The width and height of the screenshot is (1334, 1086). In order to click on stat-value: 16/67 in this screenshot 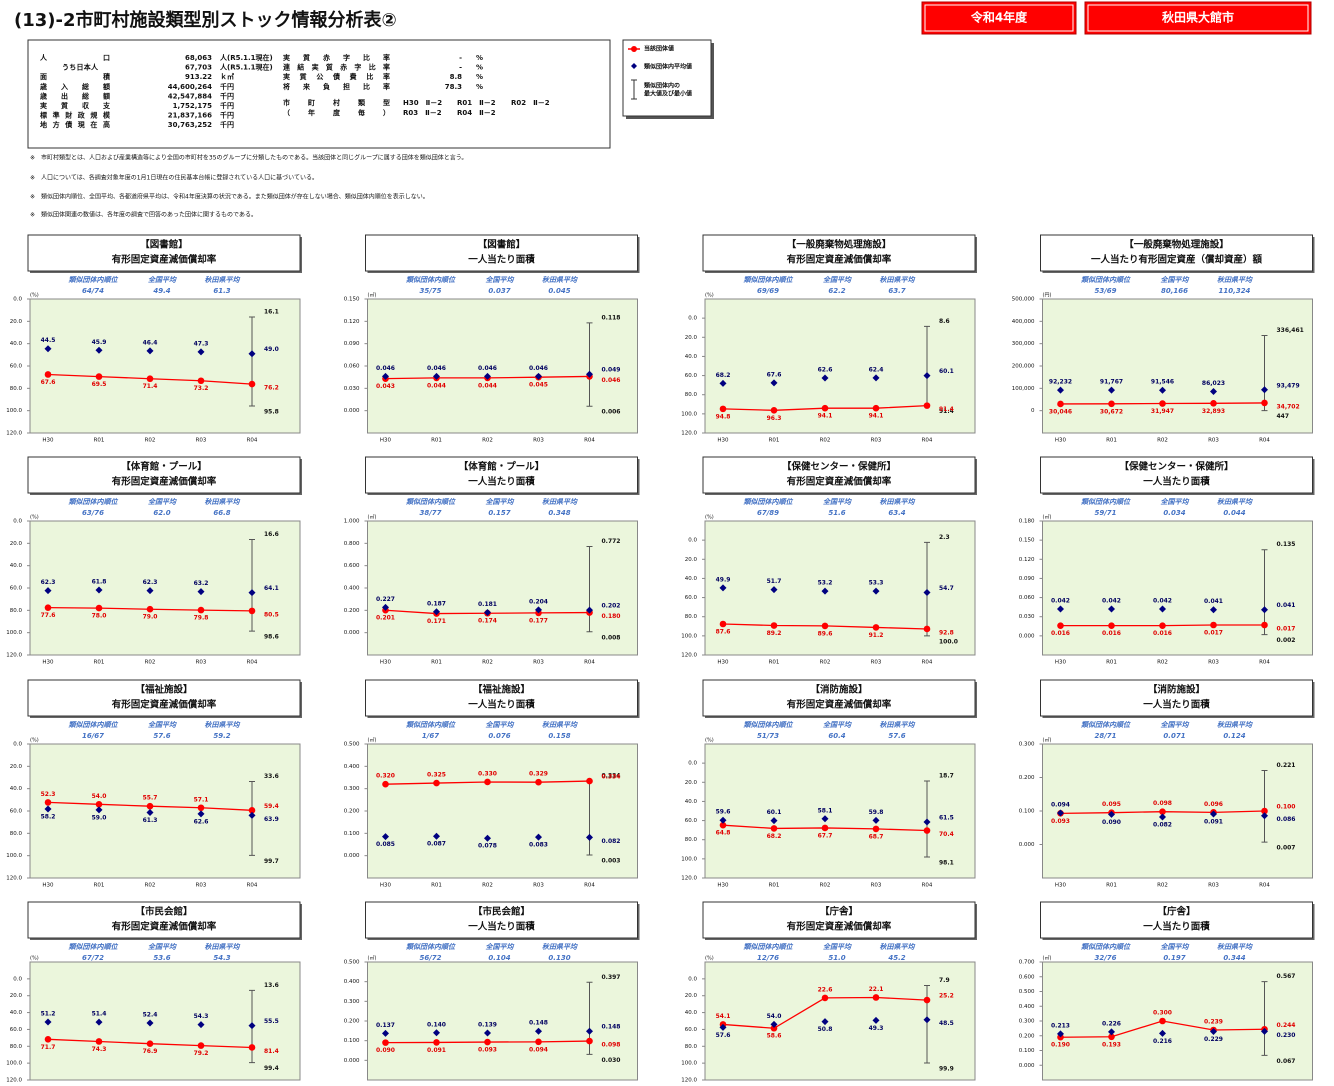, I will do `click(93, 736)`.